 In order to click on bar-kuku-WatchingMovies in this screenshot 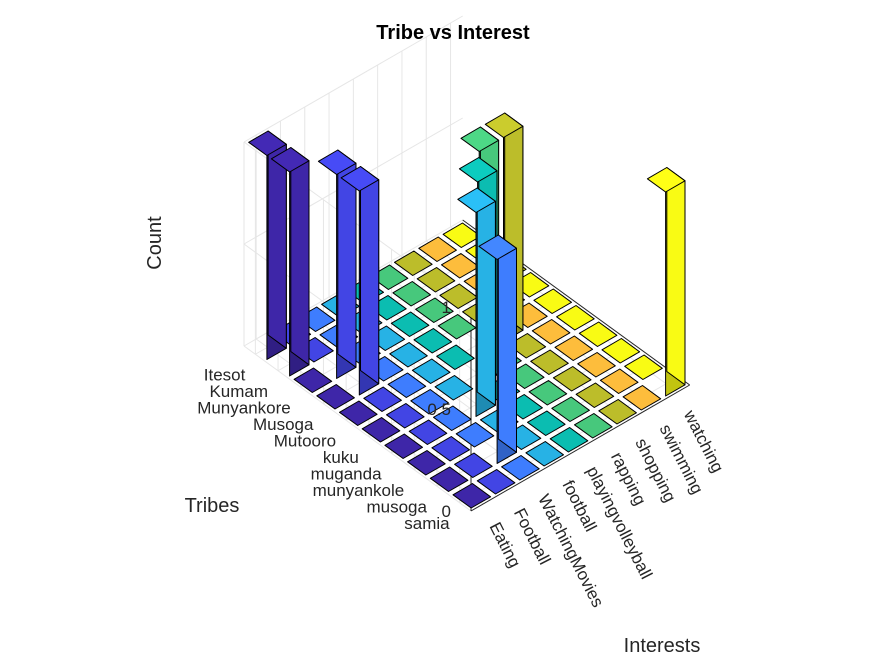, I will do `click(429, 402)`.